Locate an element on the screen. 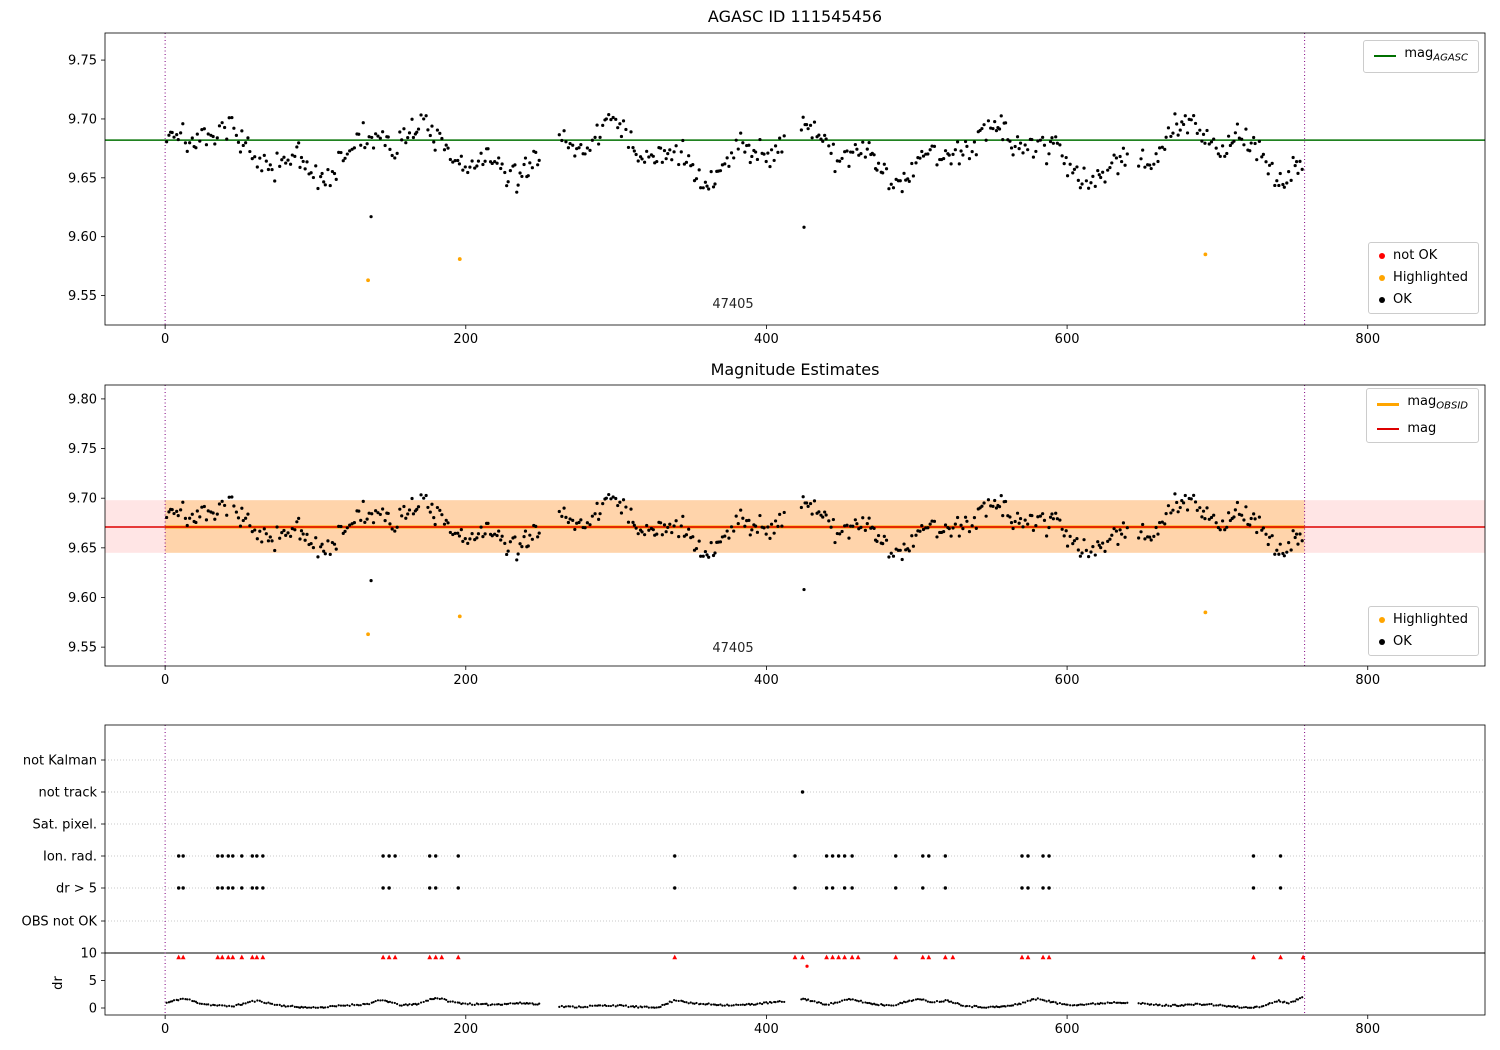 The width and height of the screenshot is (1500, 1050). svg-text: Ion. rad. is located at coordinates (70, 857).